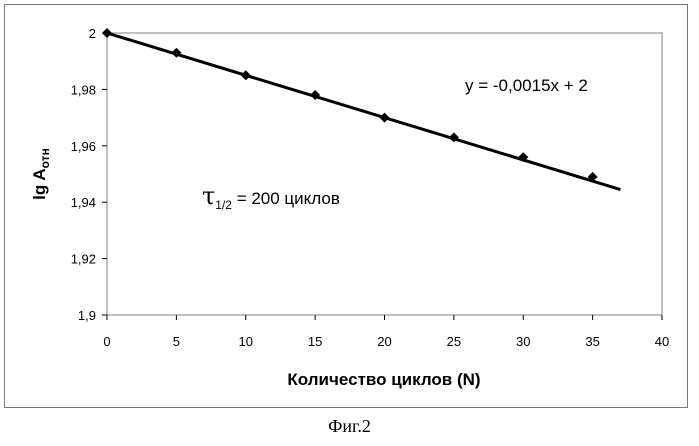  Describe the element at coordinates (39, 183) in the screenshot. I see `y-axis-title-main: lg A` at that location.